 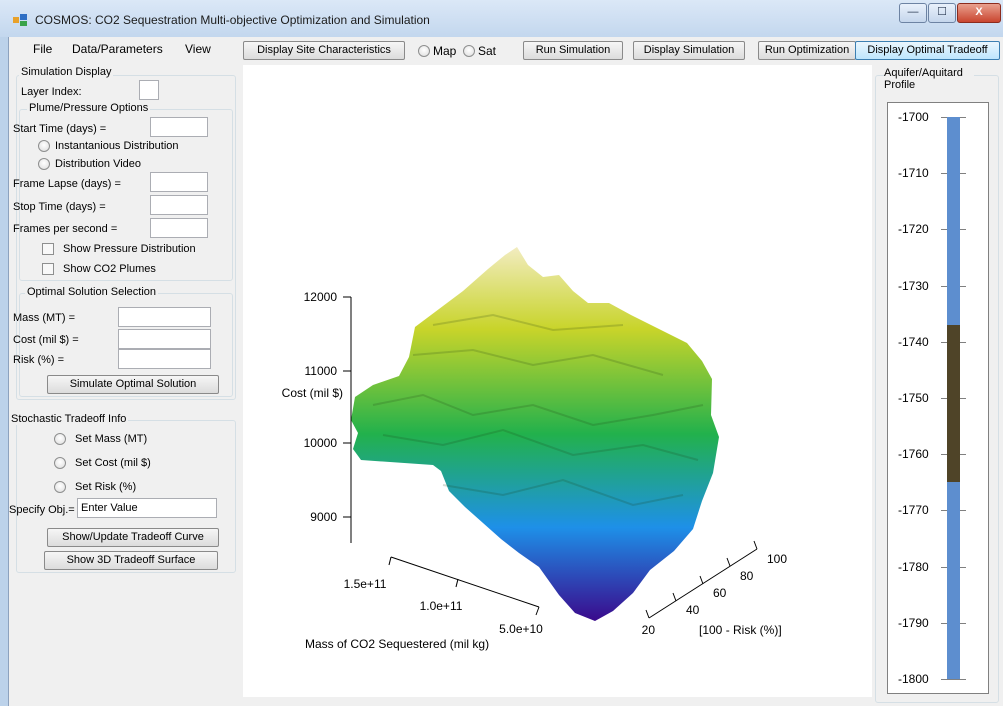 What do you see at coordinates (720, 593) in the screenshot?
I see `risk-tick-label: 60` at bounding box center [720, 593].